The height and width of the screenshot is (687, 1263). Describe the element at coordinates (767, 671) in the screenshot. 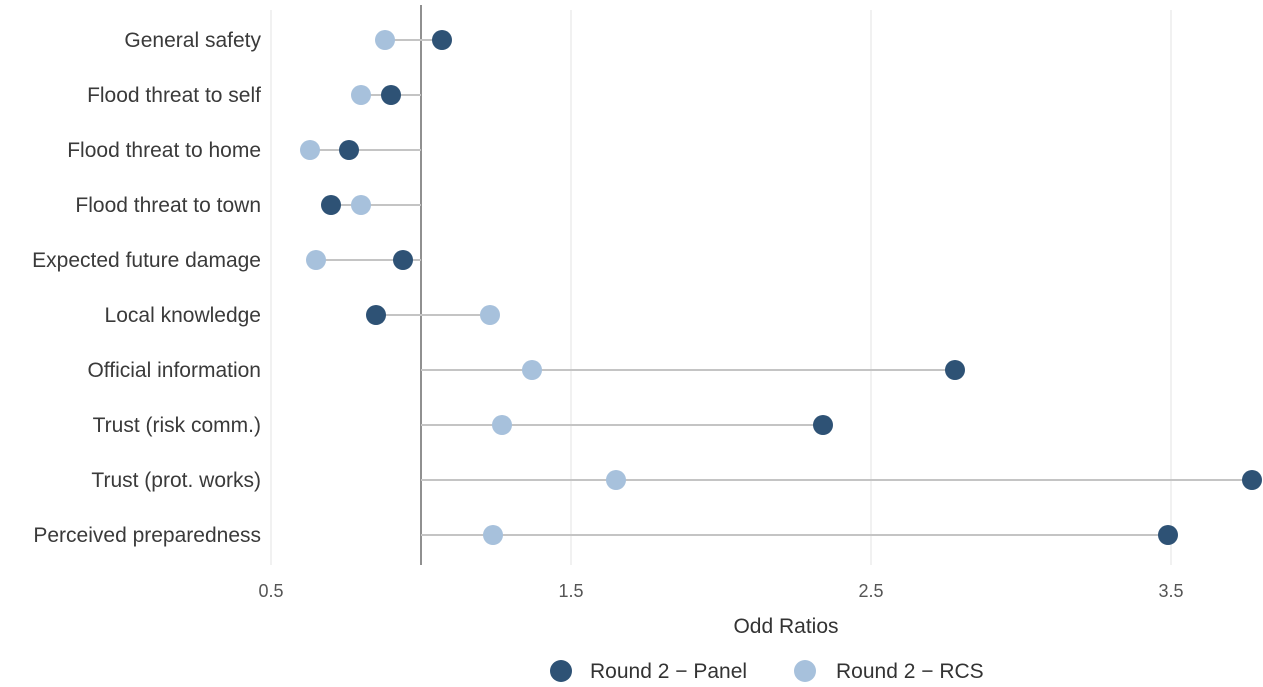

I see `legend: Round 2 − Panel Round 2 − RCS` at that location.